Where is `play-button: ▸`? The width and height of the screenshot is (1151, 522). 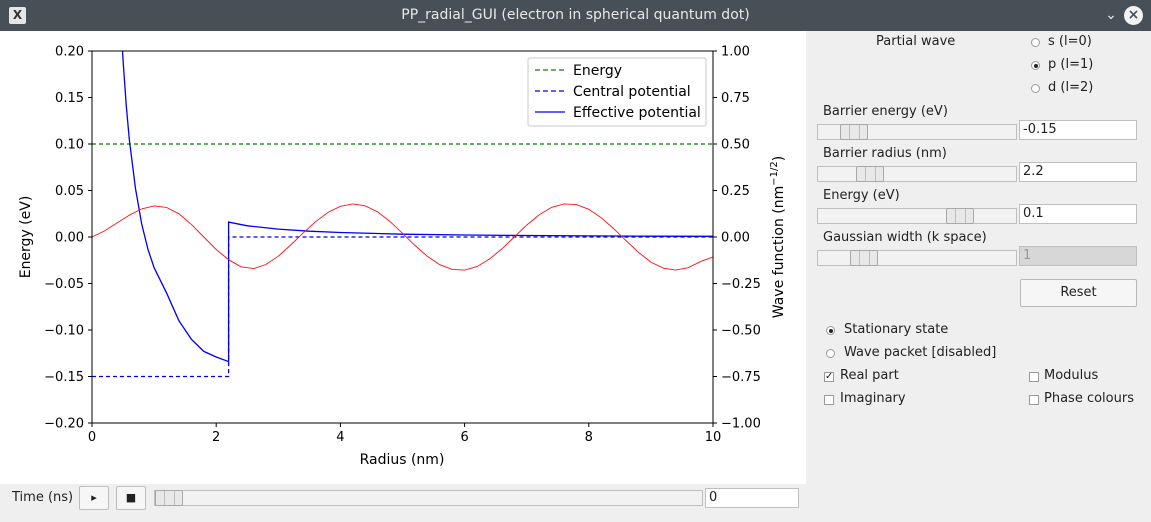 play-button: ▸ is located at coordinates (94, 498).